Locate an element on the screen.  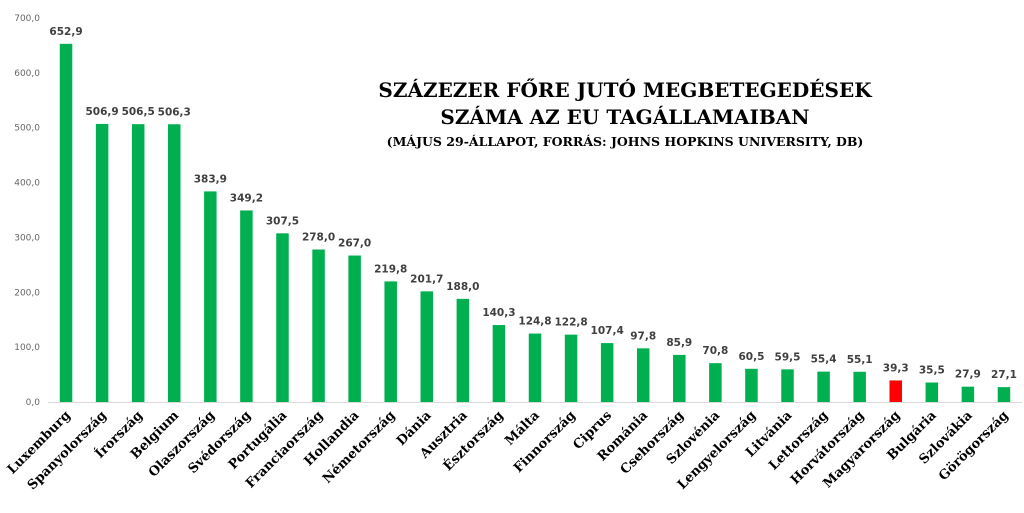
data-label: 59,5 is located at coordinates (788, 357).